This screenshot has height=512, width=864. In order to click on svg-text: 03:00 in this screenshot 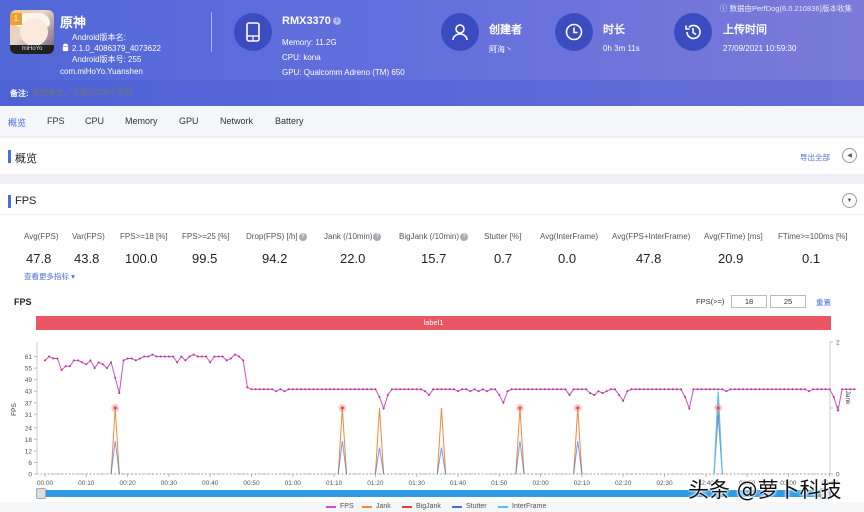, I will do `click(788, 483)`.